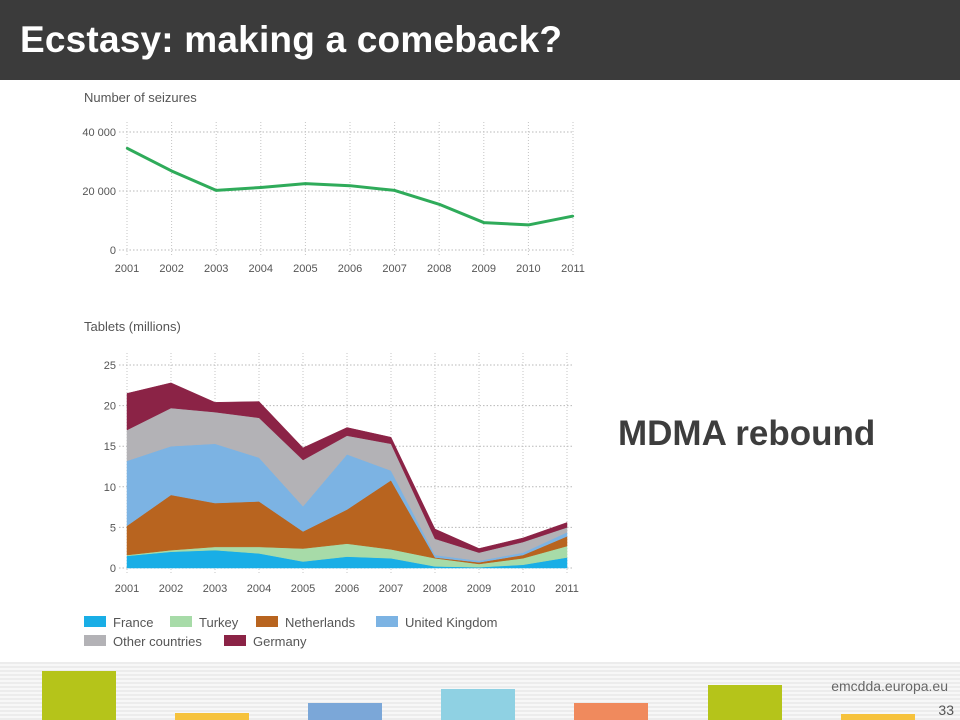  I want to click on area-germany, so click(347, 467).